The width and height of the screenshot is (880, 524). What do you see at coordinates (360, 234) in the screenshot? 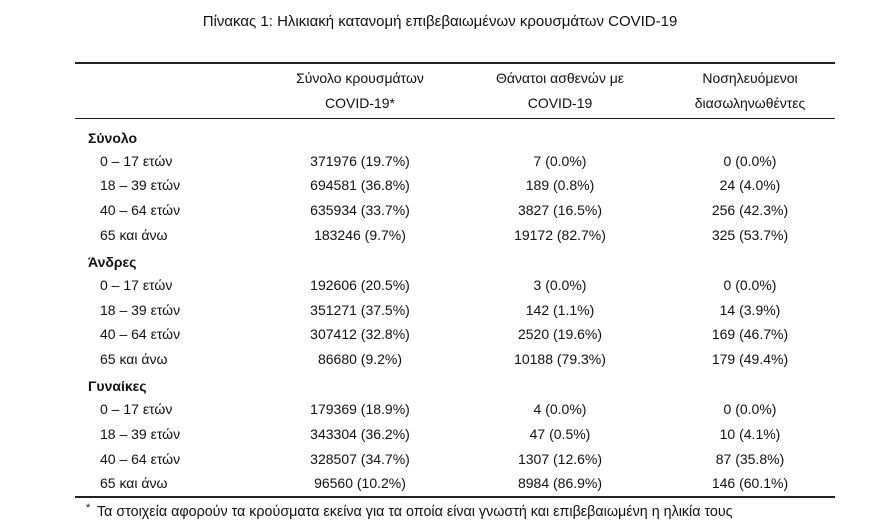
I see `cell: 183246 (9.7%)` at bounding box center [360, 234].